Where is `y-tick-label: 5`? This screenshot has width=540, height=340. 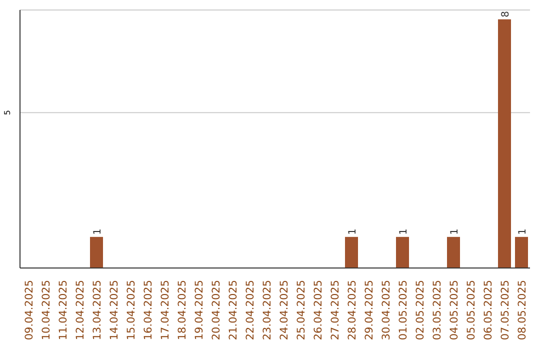 y-tick-label: 5 is located at coordinates (7, 113).